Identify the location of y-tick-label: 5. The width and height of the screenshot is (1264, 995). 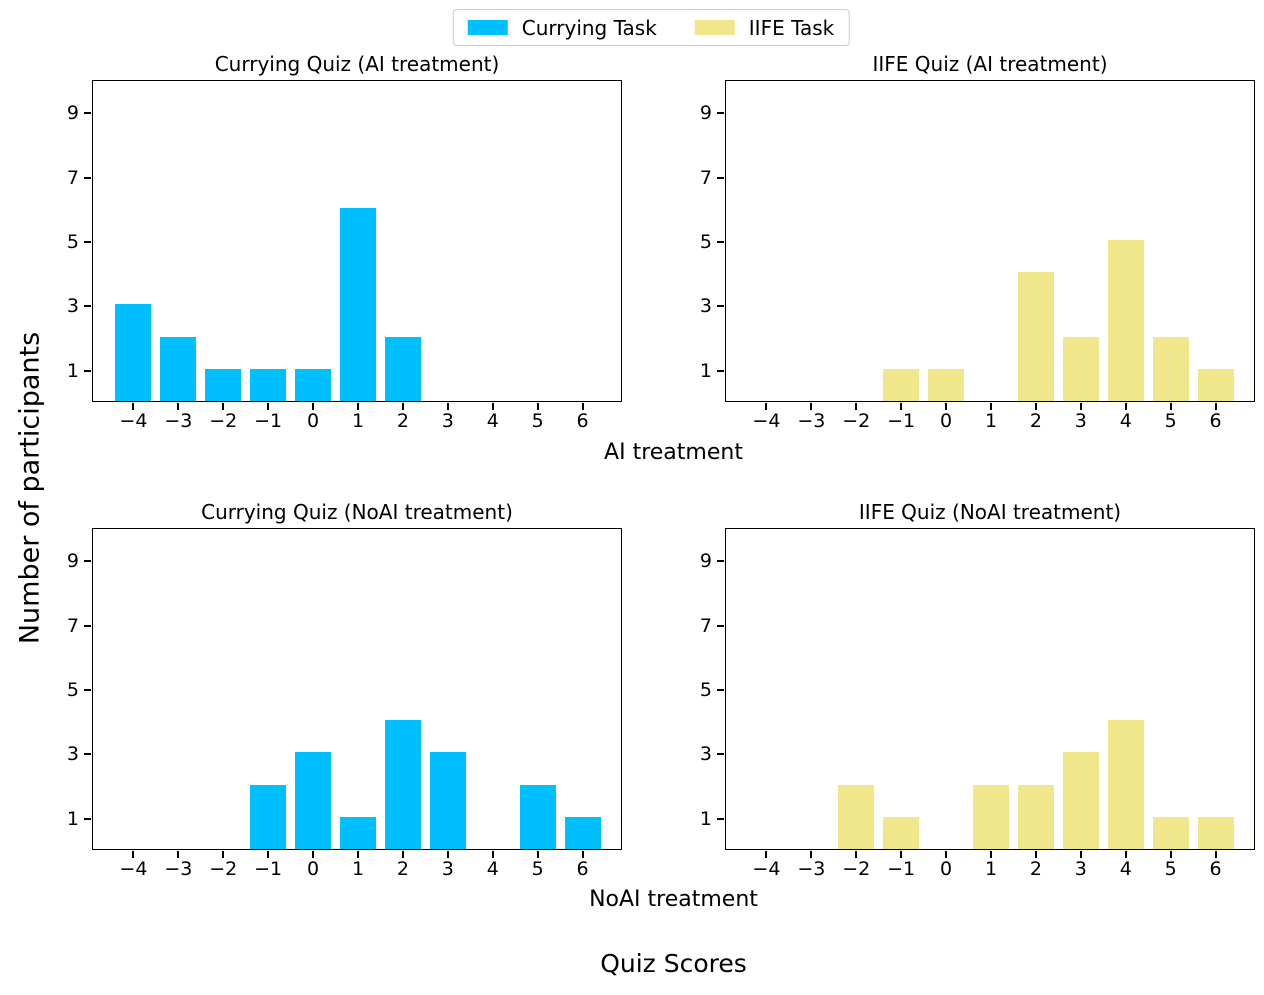
(72, 242).